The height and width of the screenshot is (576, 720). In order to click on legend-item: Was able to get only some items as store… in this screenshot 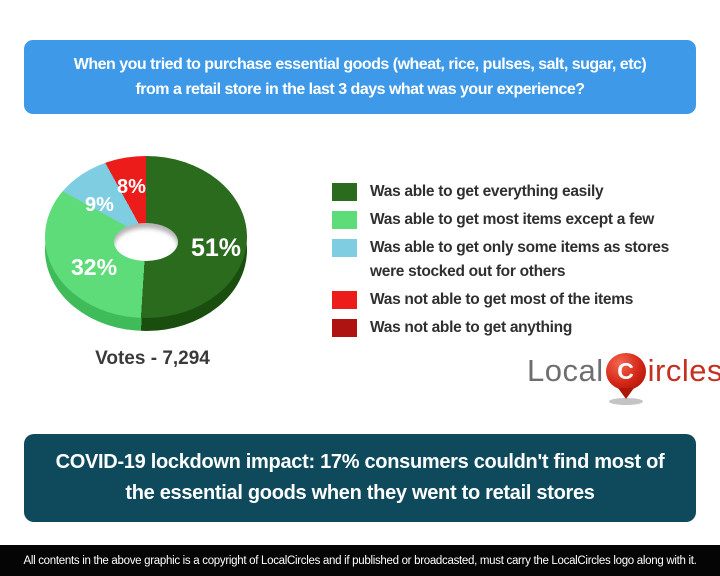, I will do `click(514, 260)`.